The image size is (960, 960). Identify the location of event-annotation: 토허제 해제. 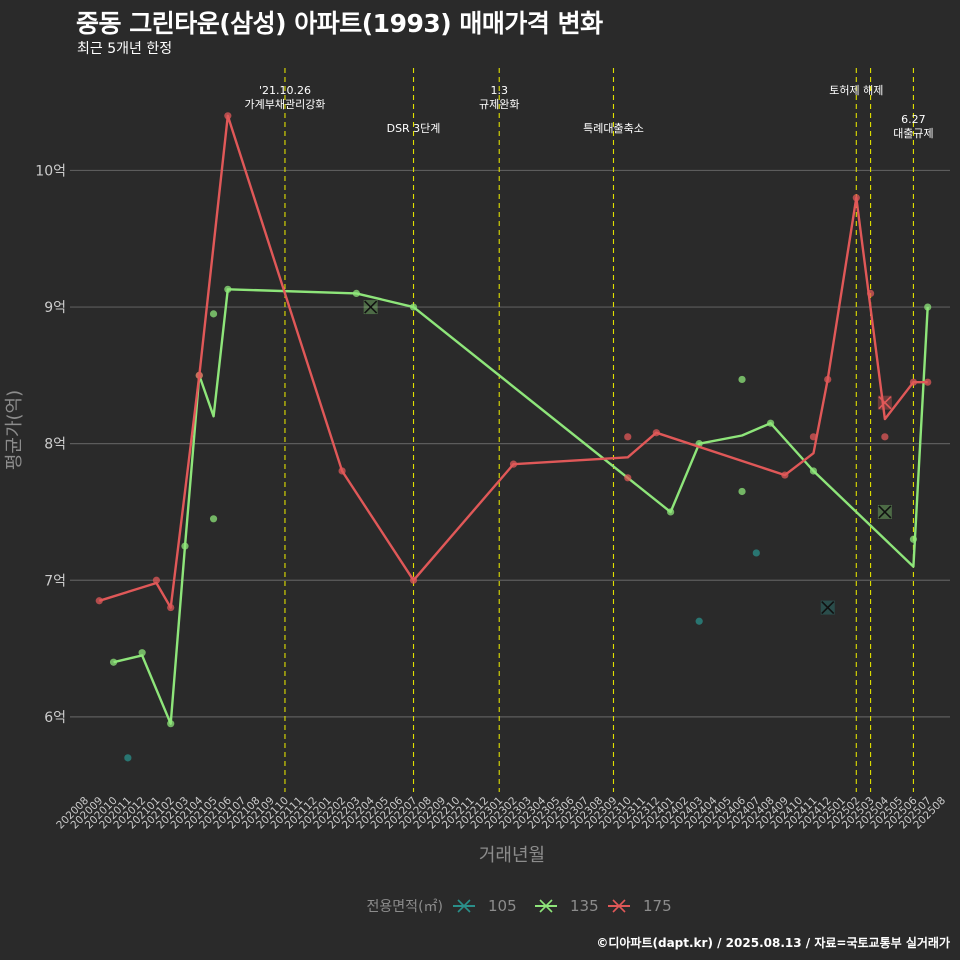
(856, 90).